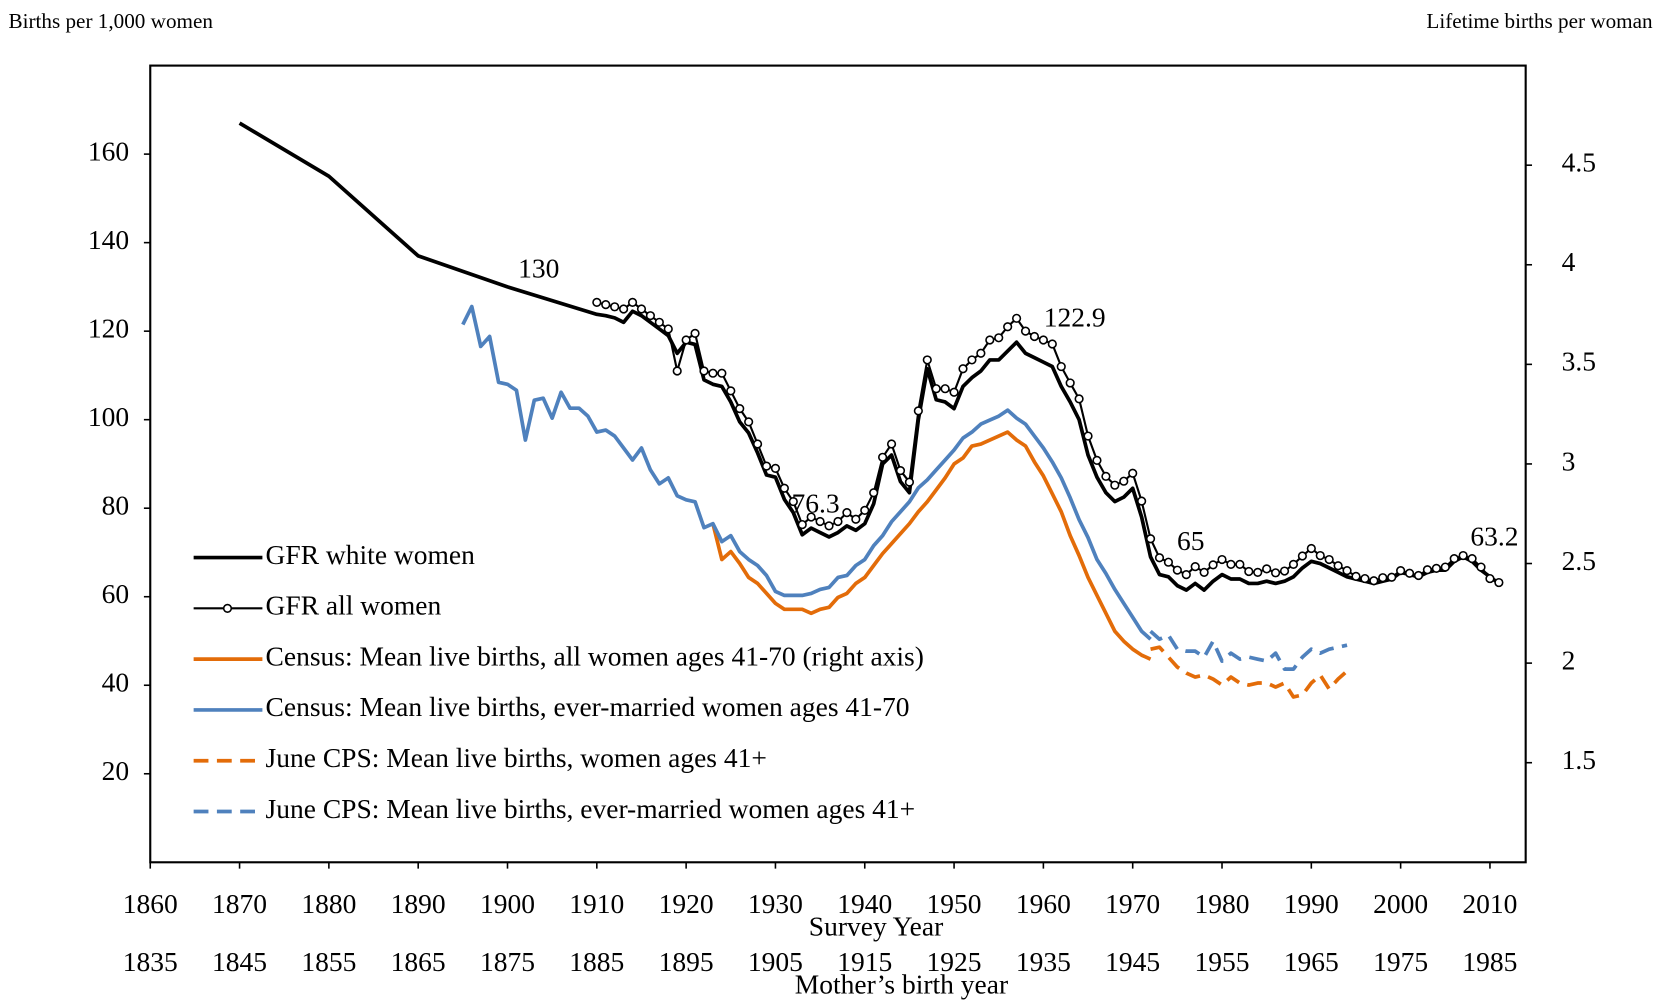 The image size is (1659, 1003). Describe the element at coordinates (328, 961) in the screenshot. I see `x2-tick-label: 1855` at that location.